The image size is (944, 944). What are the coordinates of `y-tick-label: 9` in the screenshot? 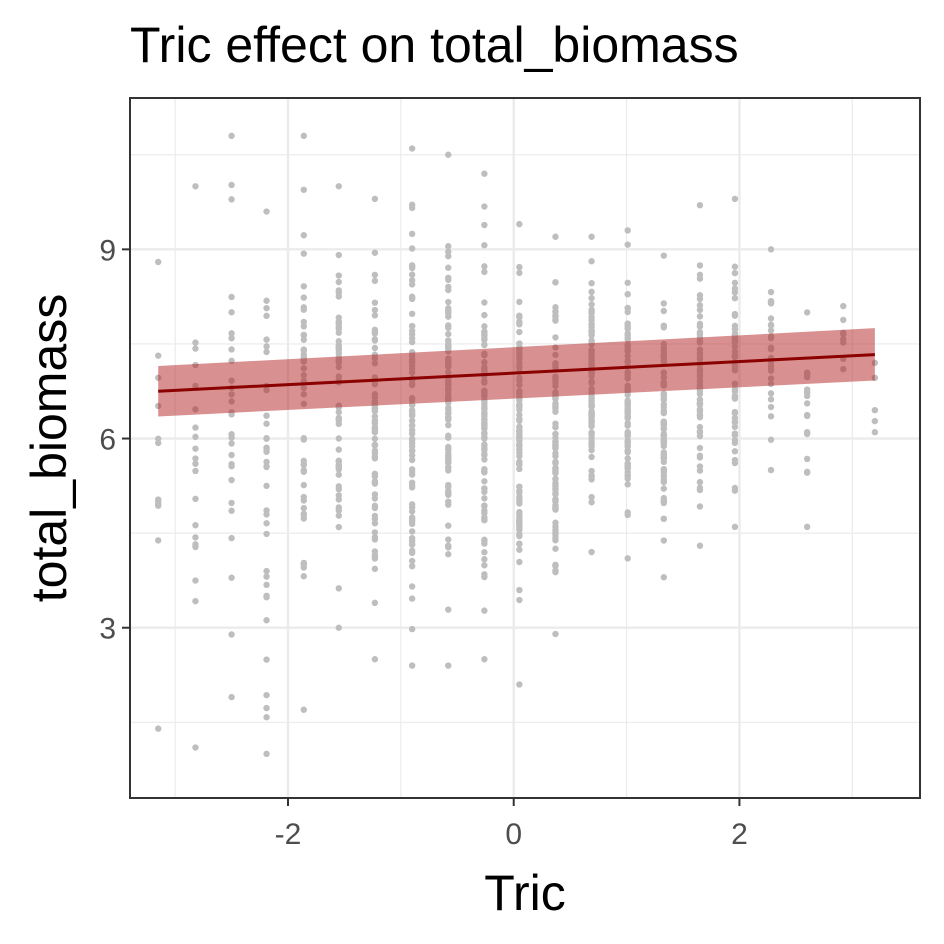 It's located at (107, 250).